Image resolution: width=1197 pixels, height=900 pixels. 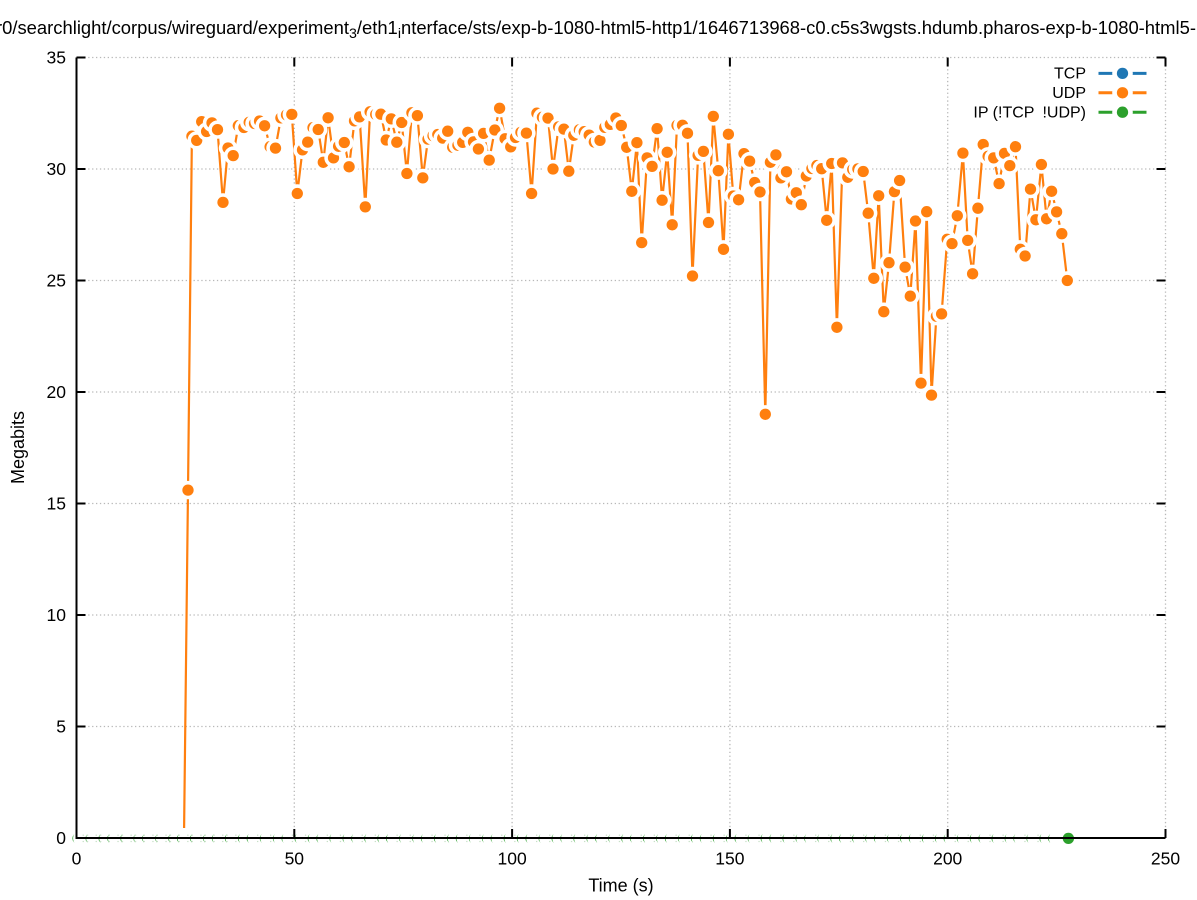 I want to click on svg-text: 250, so click(x=1165, y=859).